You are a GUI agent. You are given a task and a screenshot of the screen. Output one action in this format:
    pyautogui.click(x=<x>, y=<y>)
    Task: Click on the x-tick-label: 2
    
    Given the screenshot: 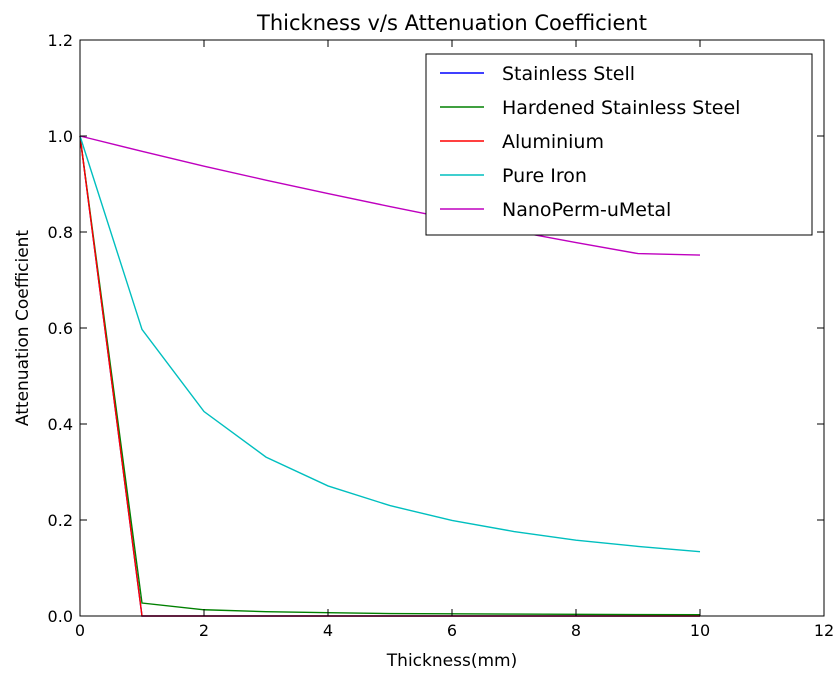 What is the action you would take?
    pyautogui.click(x=204, y=630)
    